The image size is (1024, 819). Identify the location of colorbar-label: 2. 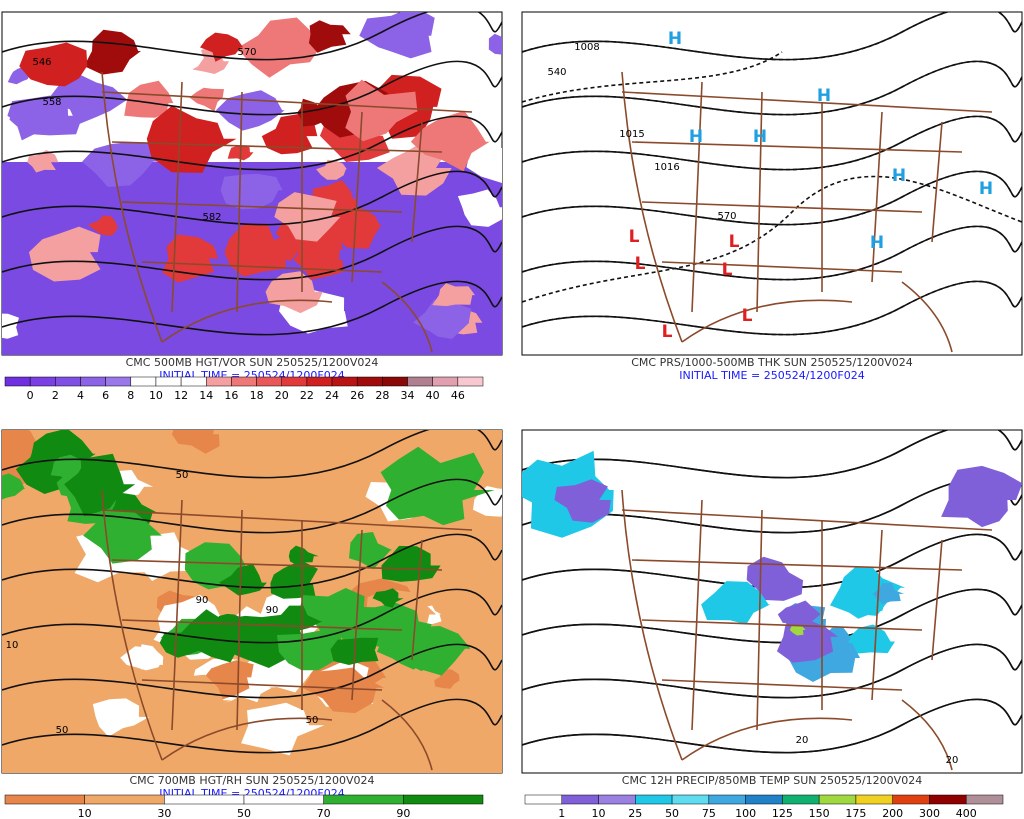
(55, 395).